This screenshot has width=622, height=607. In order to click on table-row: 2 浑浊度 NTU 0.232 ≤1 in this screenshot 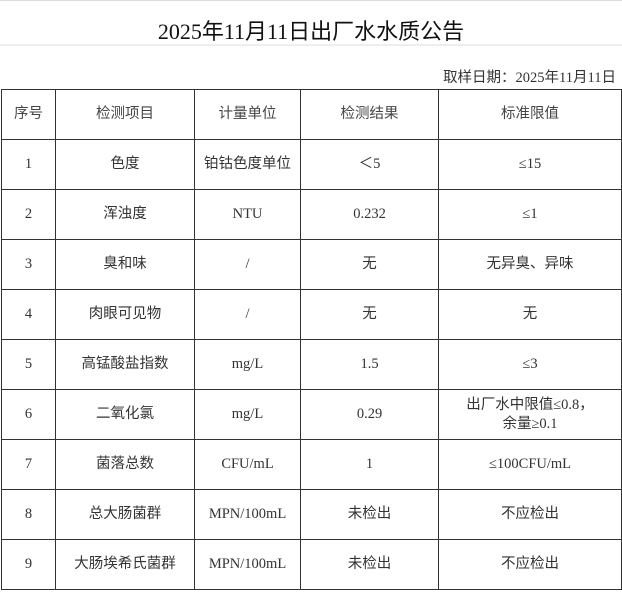, I will do `click(311, 214)`.